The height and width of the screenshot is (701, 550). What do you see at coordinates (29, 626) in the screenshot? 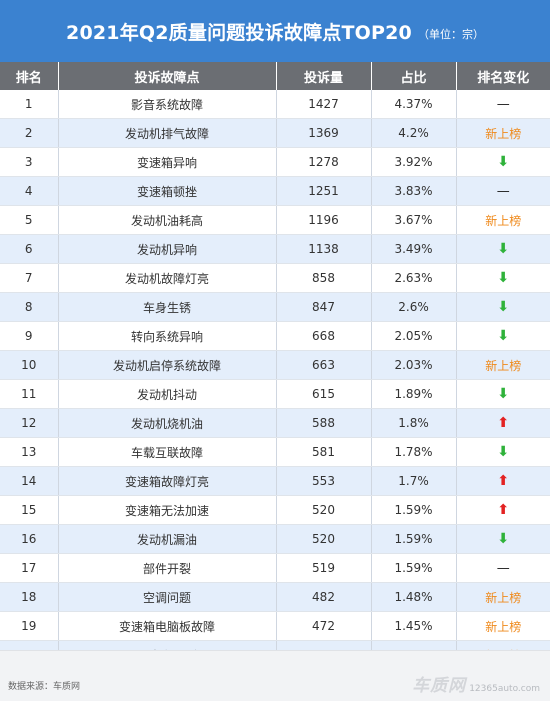
I see `rank-cell: 19` at bounding box center [29, 626].